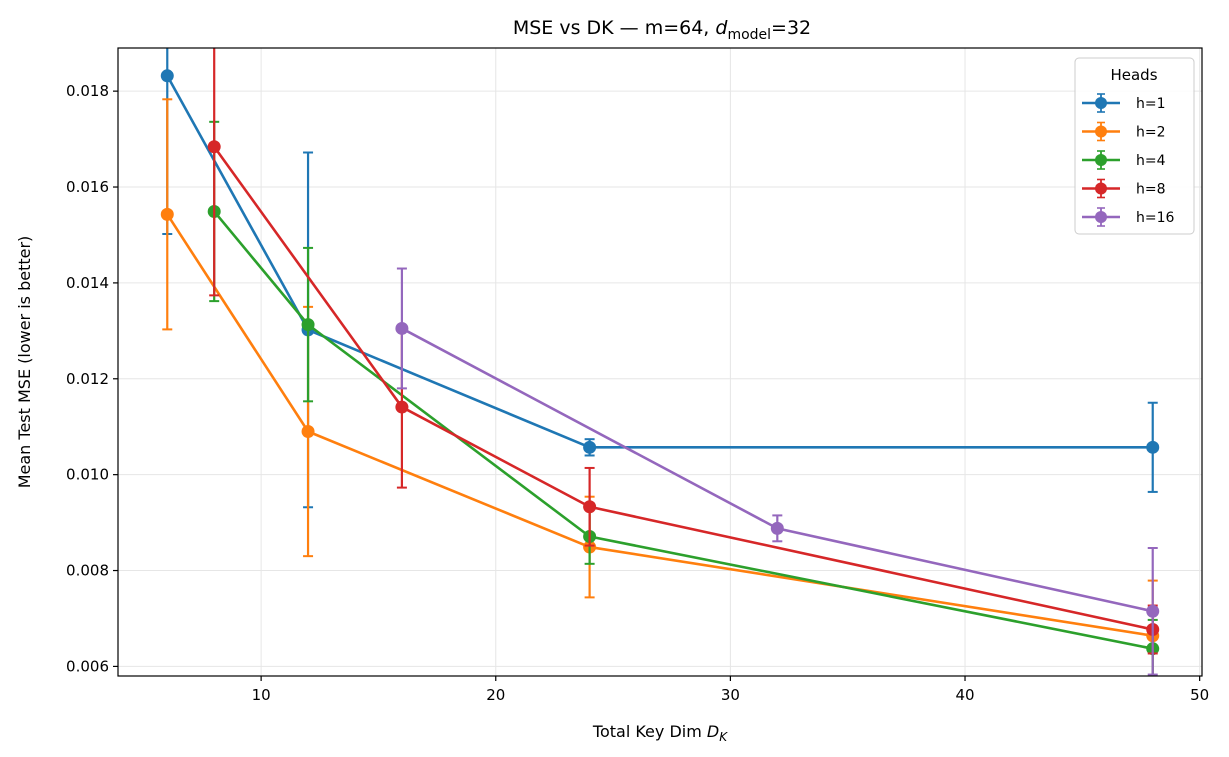 Image resolution: width=1229 pixels, height=757 pixels. What do you see at coordinates (1199, 695) in the screenshot?
I see `x-tick-label: 50` at bounding box center [1199, 695].